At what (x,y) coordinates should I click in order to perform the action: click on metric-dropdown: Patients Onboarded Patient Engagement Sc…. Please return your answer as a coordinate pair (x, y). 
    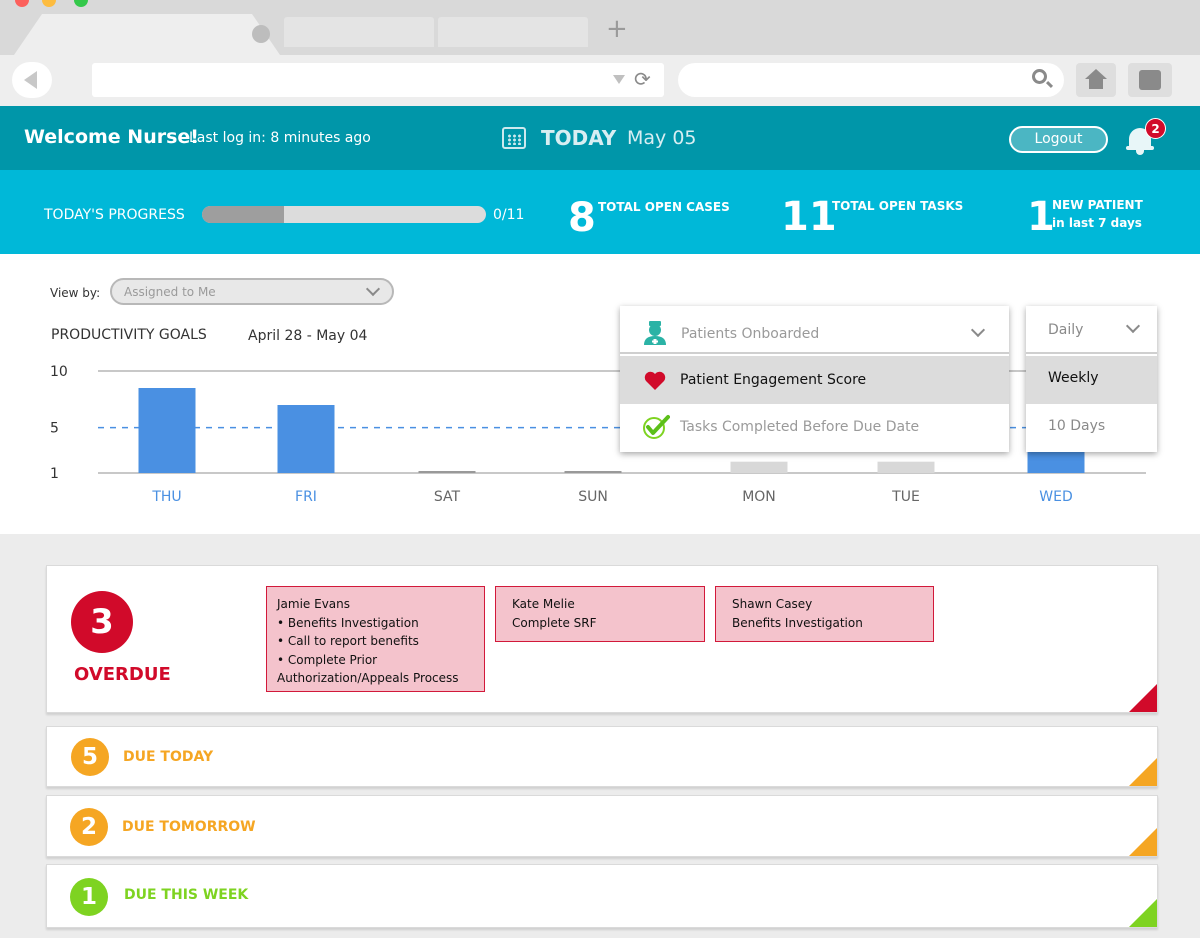
    Looking at the image, I should click on (814, 379).